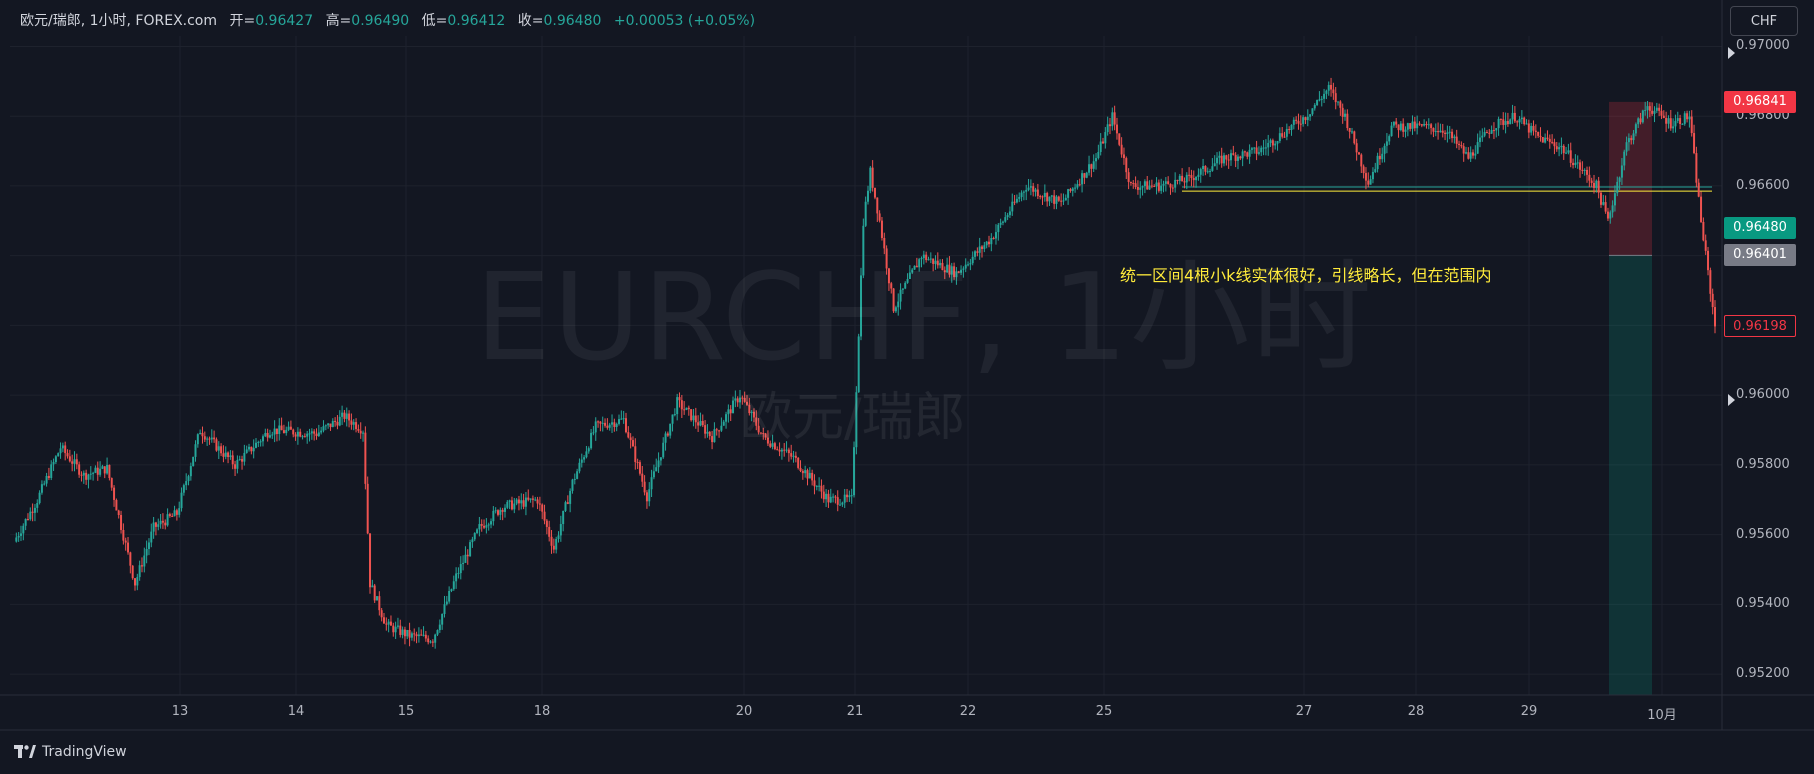  Describe the element at coordinates (380, 21) in the screenshot. I see `high-value: 0.96490` at that location.